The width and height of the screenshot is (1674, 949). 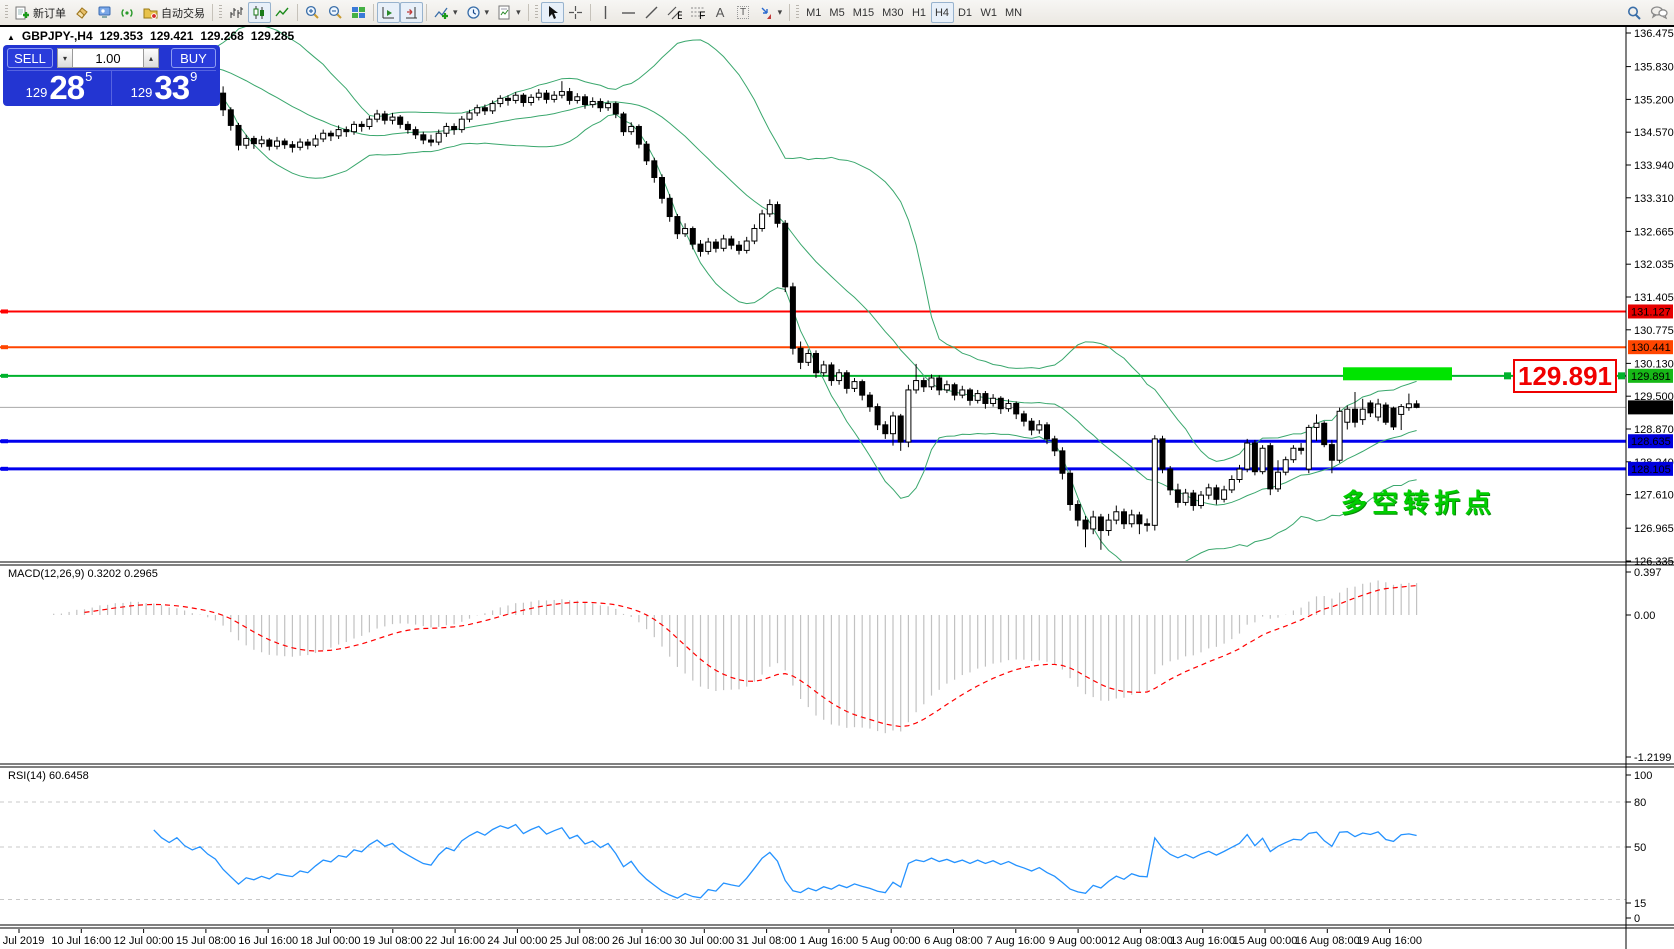 What do you see at coordinates (193, 58) in the screenshot?
I see `buy-button: BUY` at bounding box center [193, 58].